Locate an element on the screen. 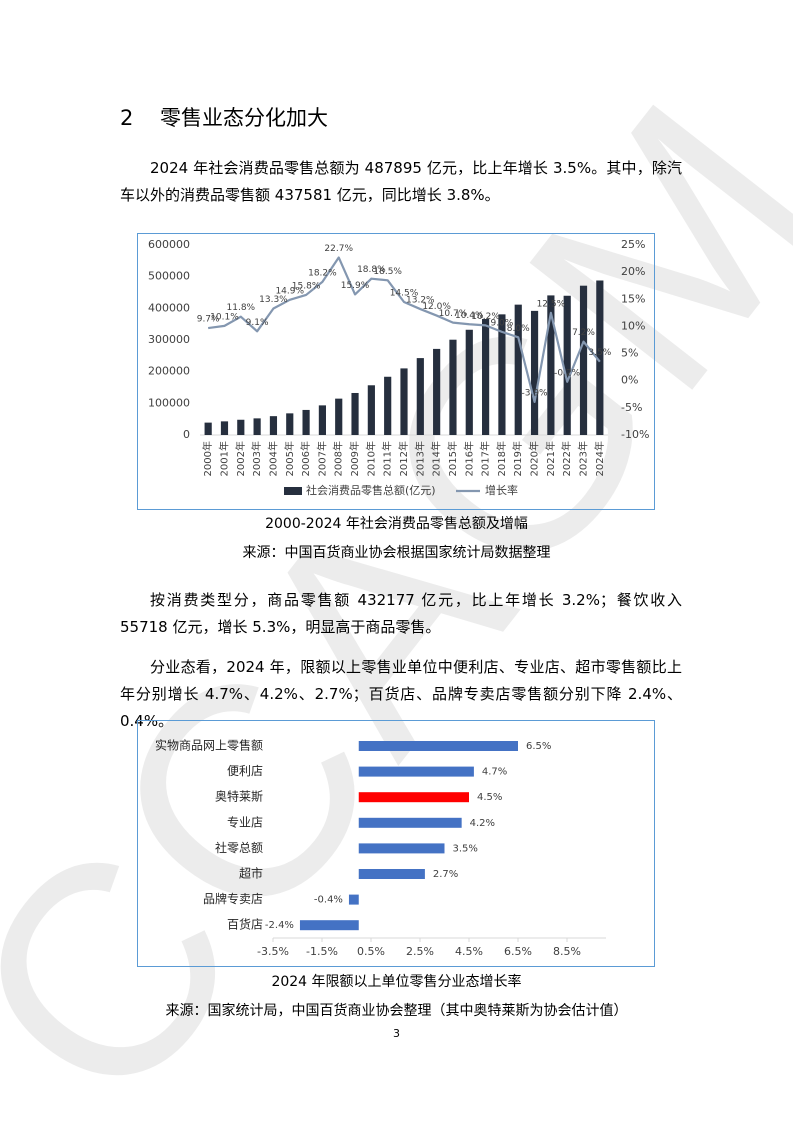 The width and height of the screenshot is (793, 1122). data-label: 4.7% is located at coordinates (494, 772).